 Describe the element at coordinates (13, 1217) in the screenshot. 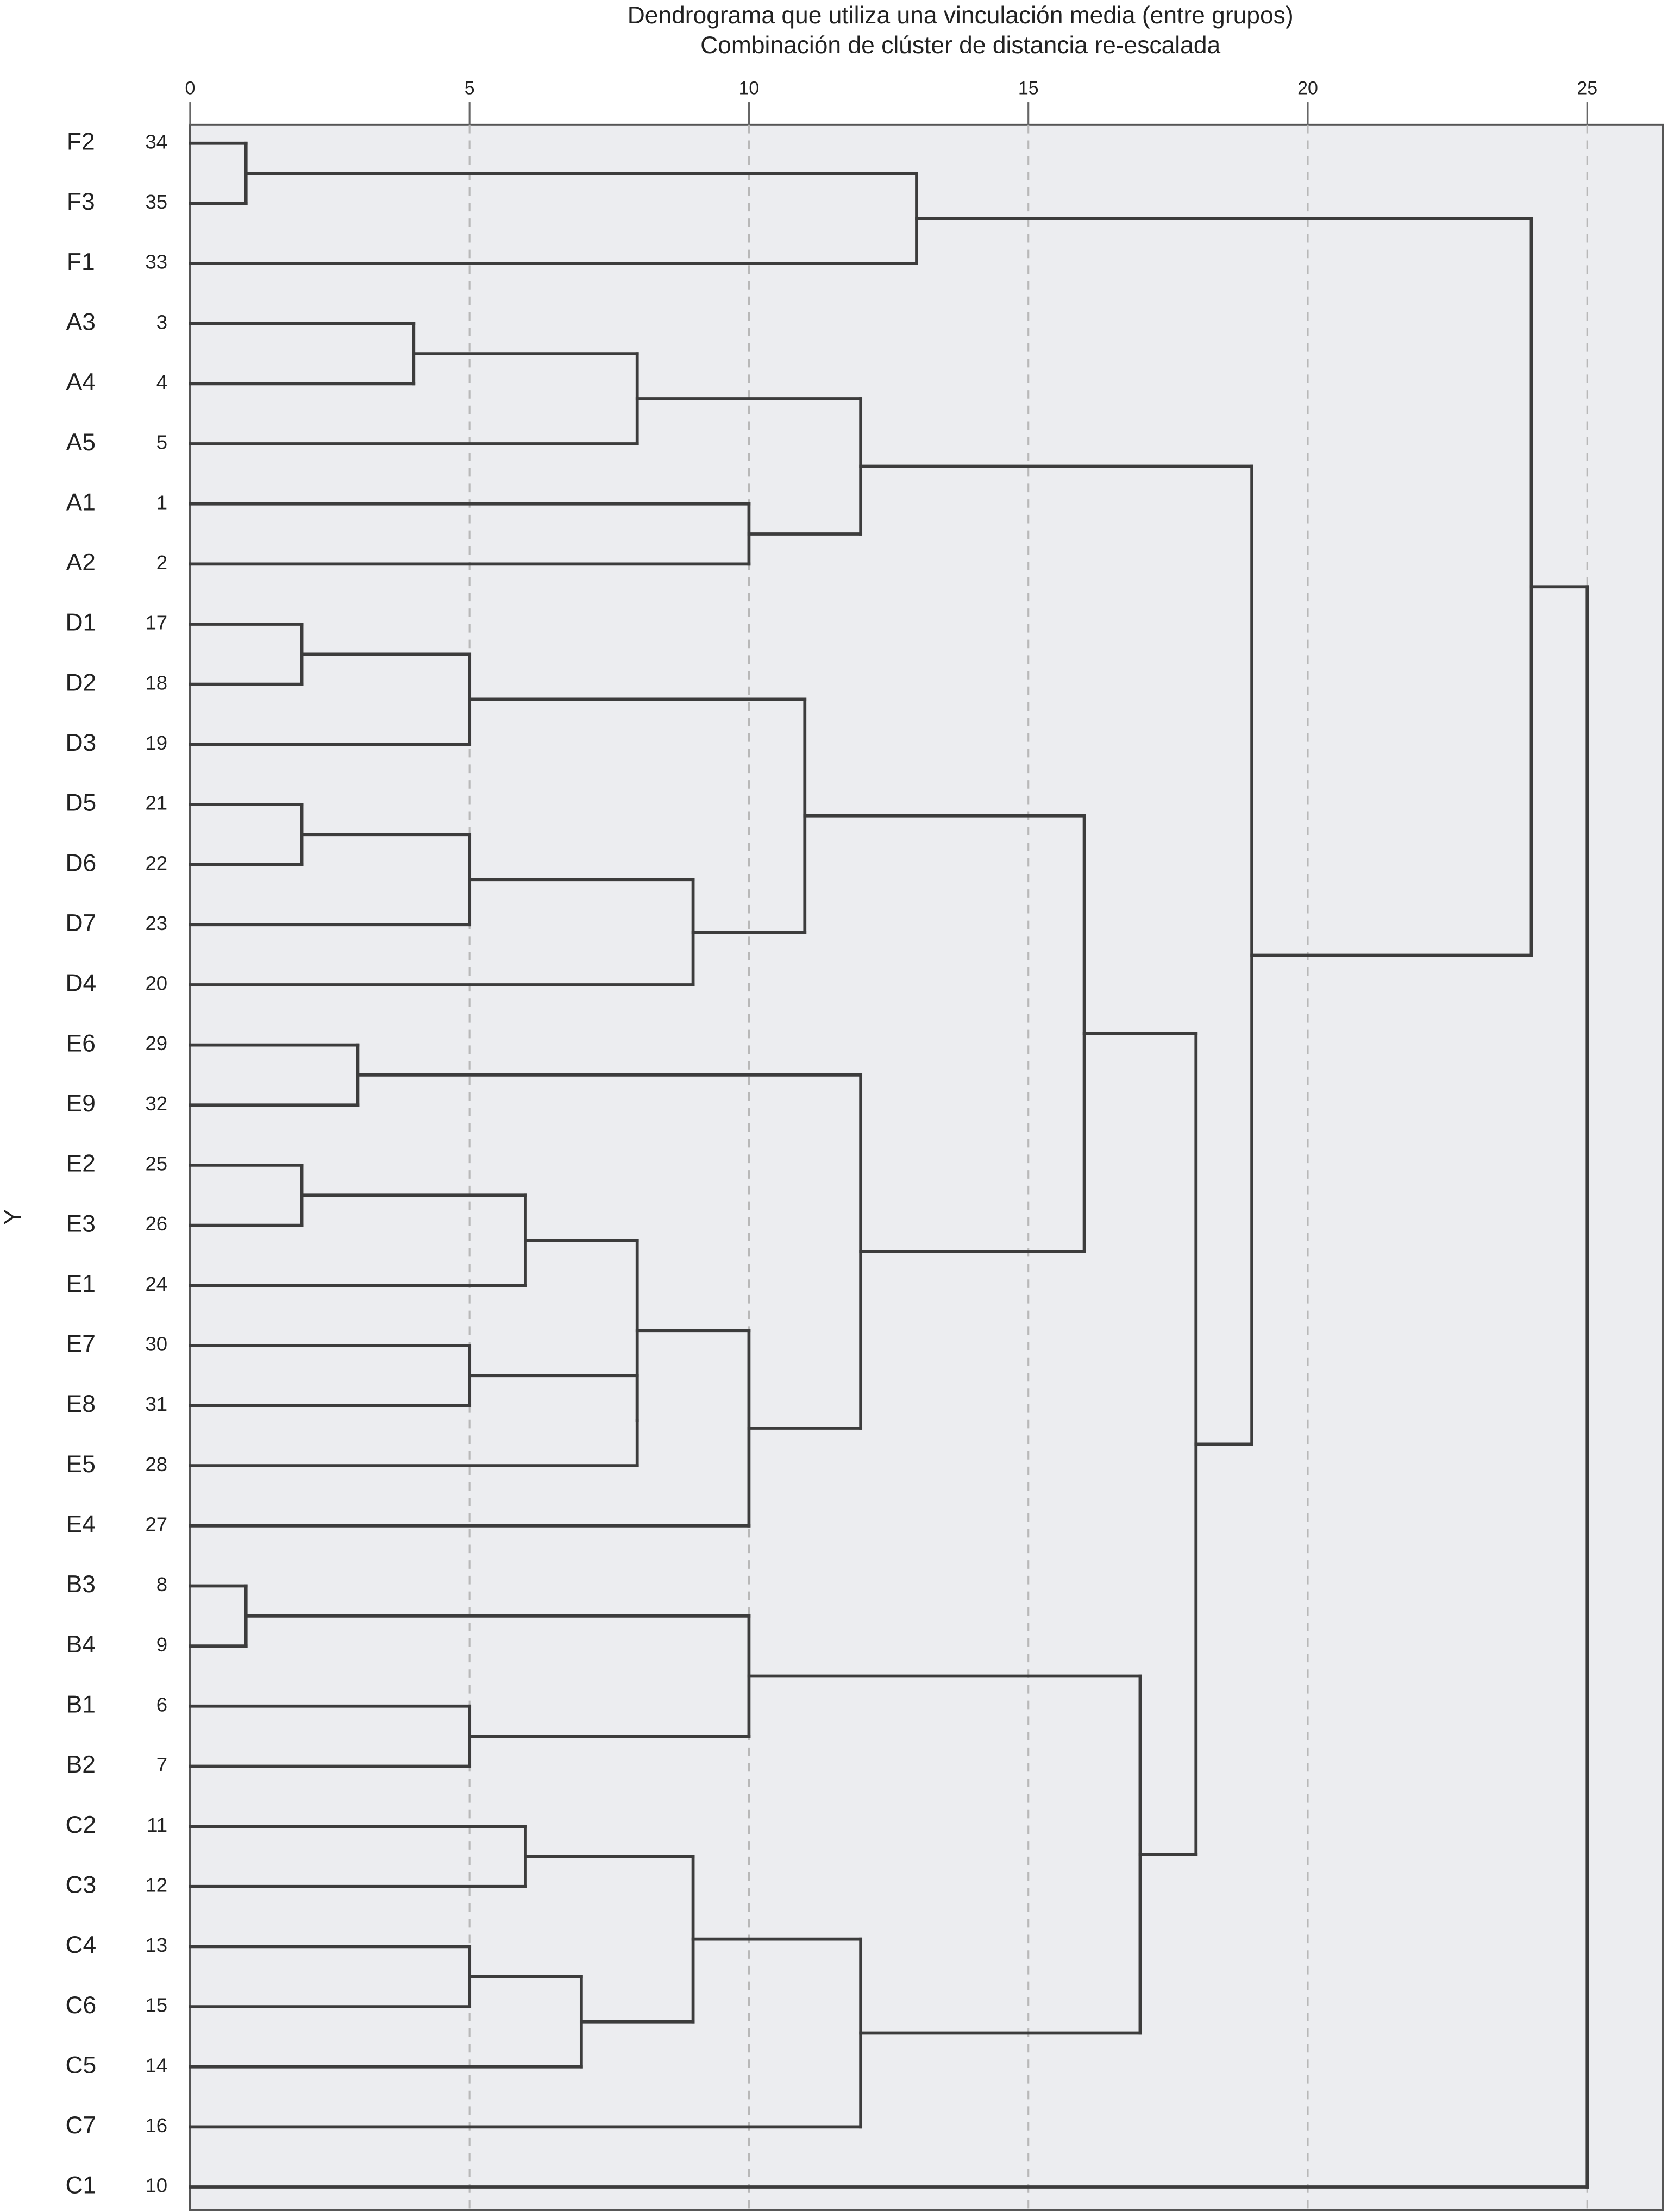

I see `y-axis-label: Y` at that location.